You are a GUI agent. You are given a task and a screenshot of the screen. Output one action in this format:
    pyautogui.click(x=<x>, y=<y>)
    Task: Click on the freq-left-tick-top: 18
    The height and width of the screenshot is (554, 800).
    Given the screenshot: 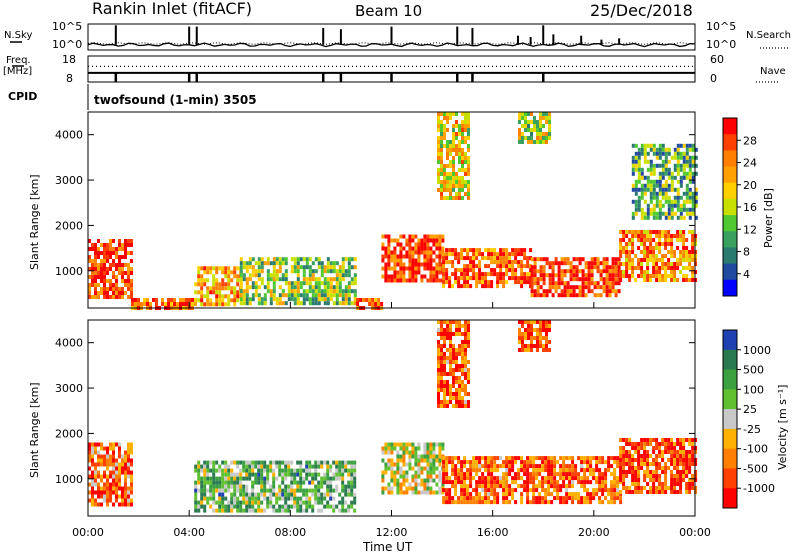 What is the action you would take?
    pyautogui.click(x=69, y=59)
    